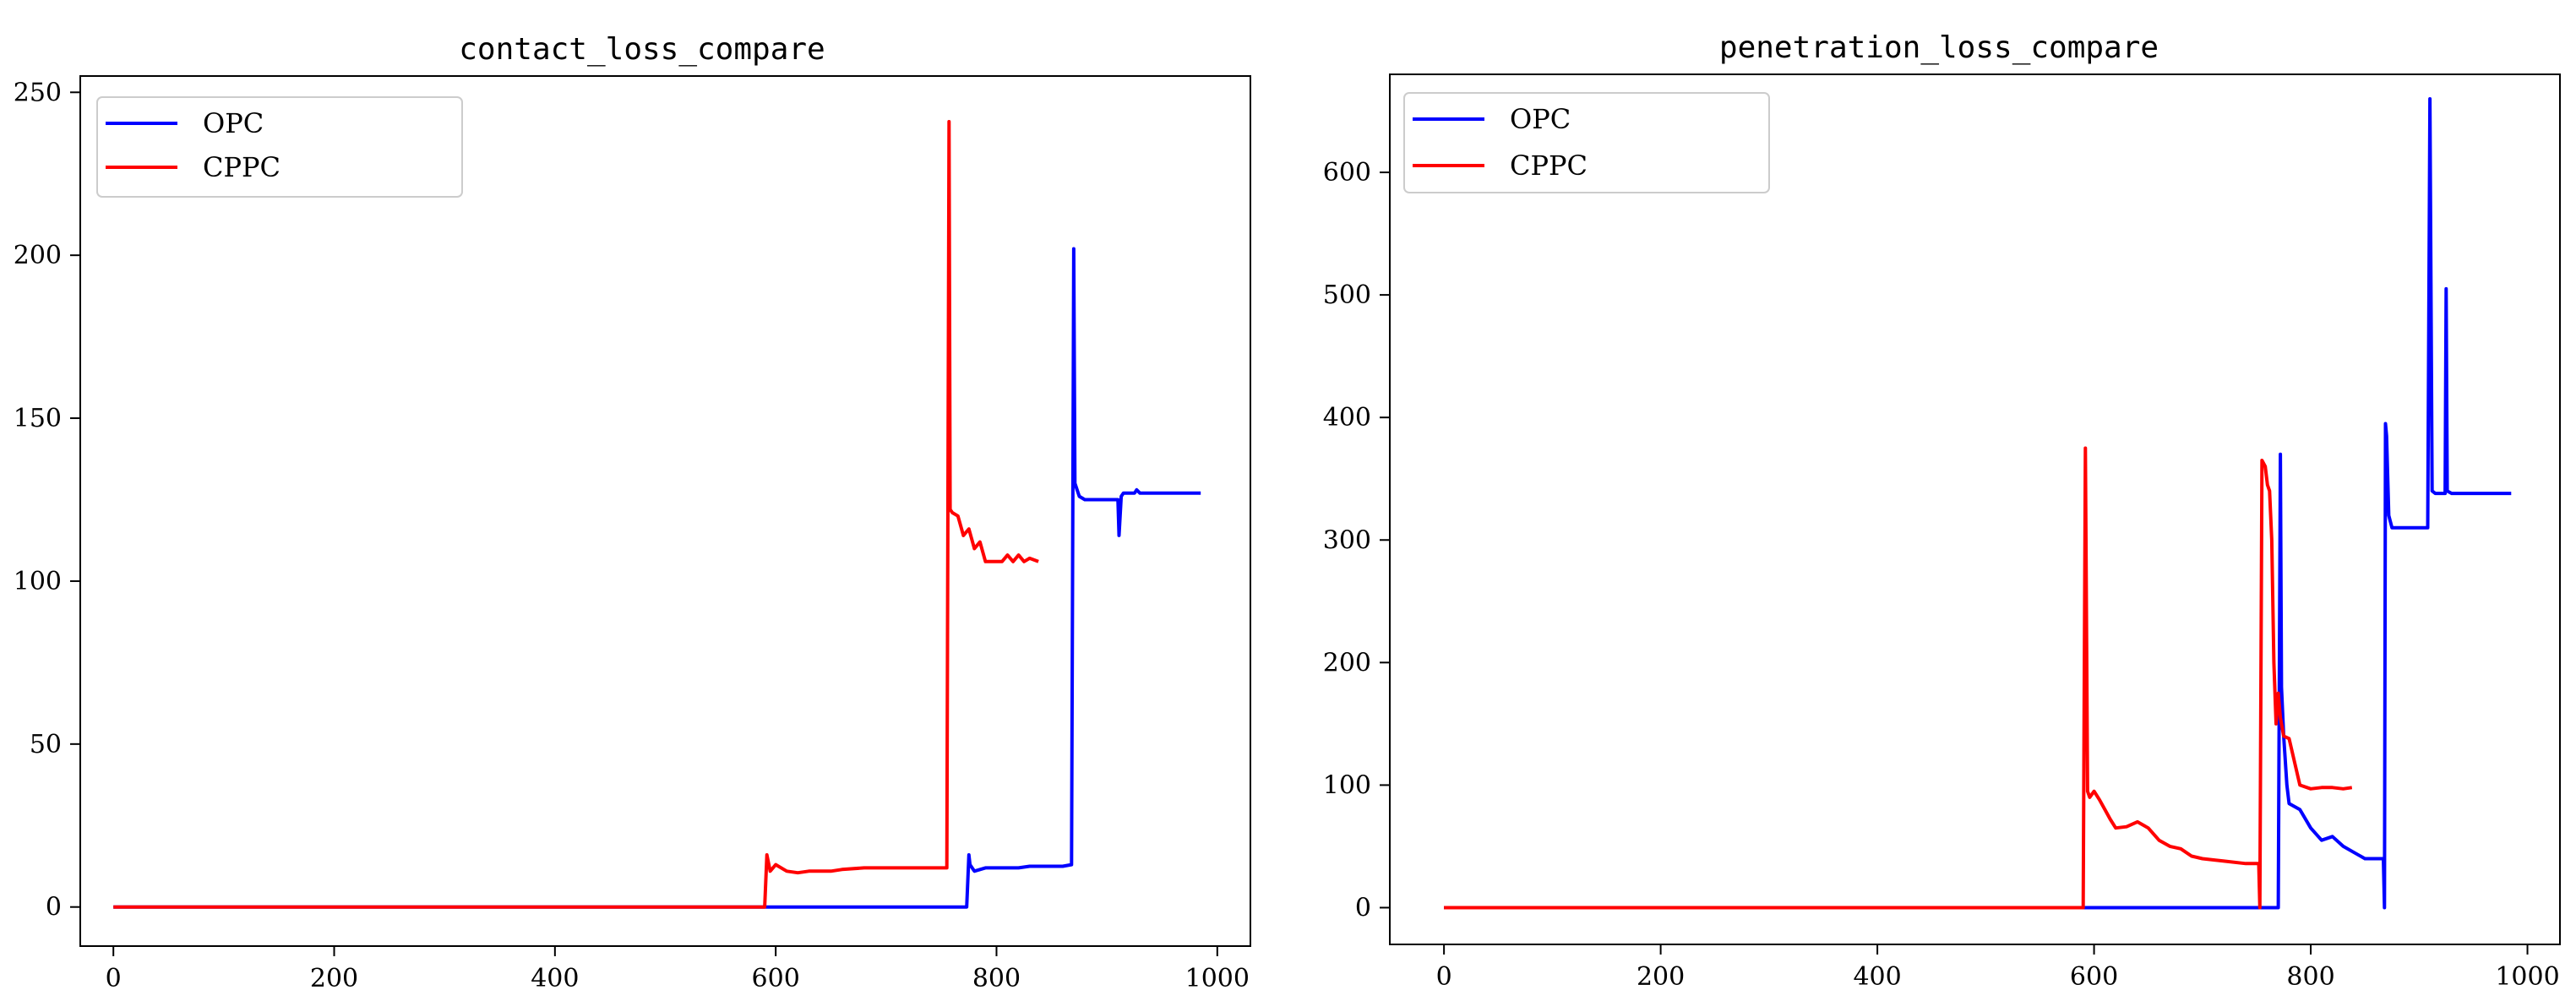 This screenshot has width=2576, height=1001. Describe the element at coordinates (1347, 540) in the screenshot. I see `y-tick-label: 300` at that location.